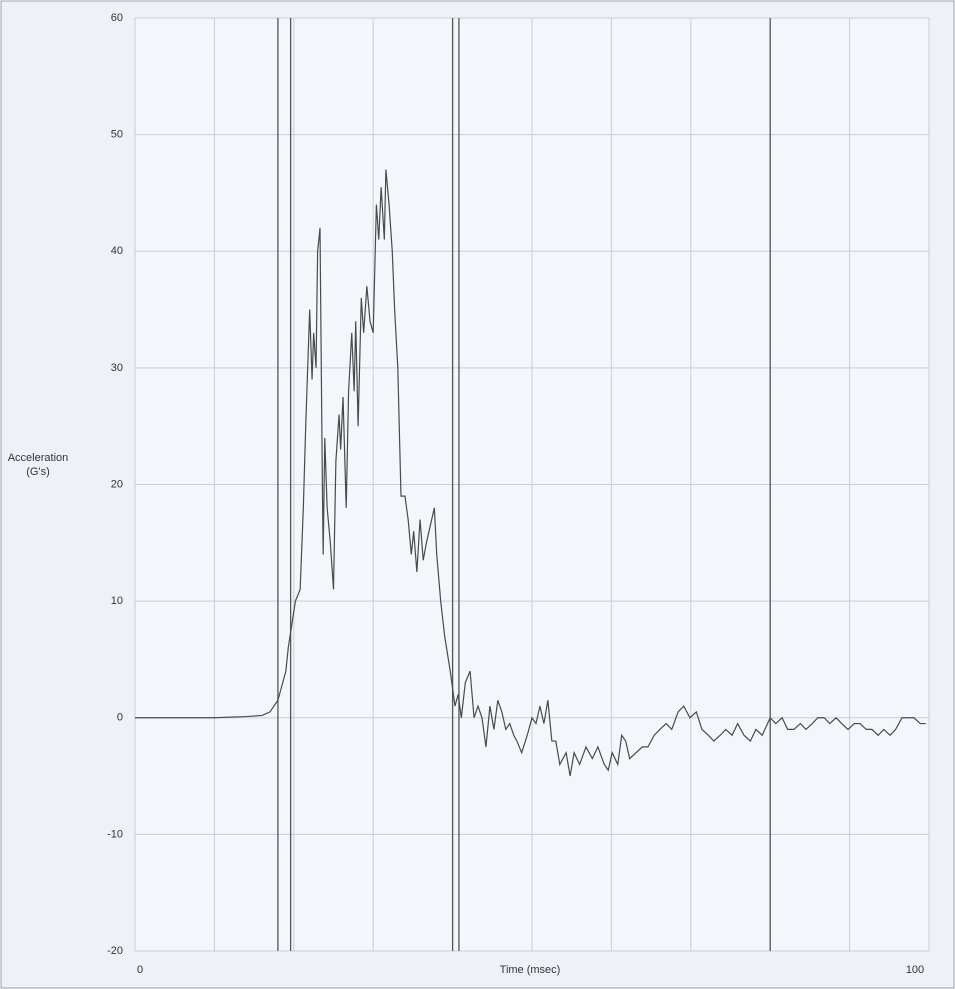  Describe the element at coordinates (117, 484) in the screenshot. I see `y-tick-label: 20` at that location.